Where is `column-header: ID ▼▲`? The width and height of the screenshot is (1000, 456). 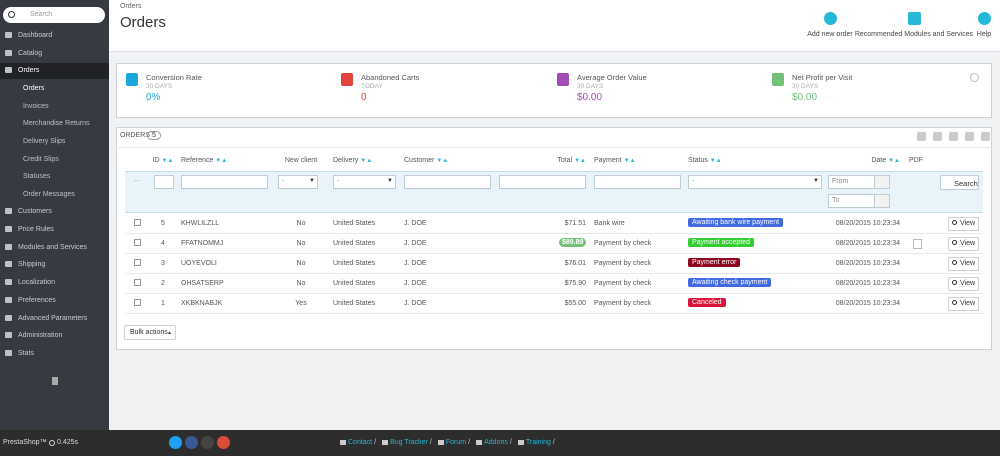
column-header: ID ▼▲ is located at coordinates (163, 160).